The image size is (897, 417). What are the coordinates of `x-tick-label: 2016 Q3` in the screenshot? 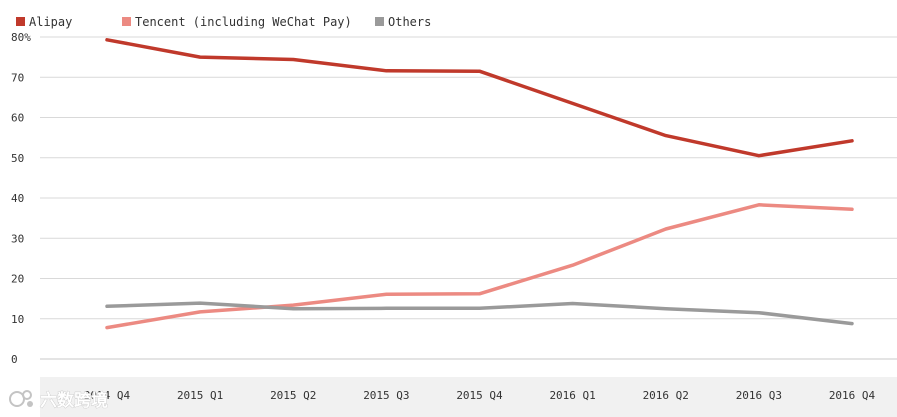 It's located at (759, 395).